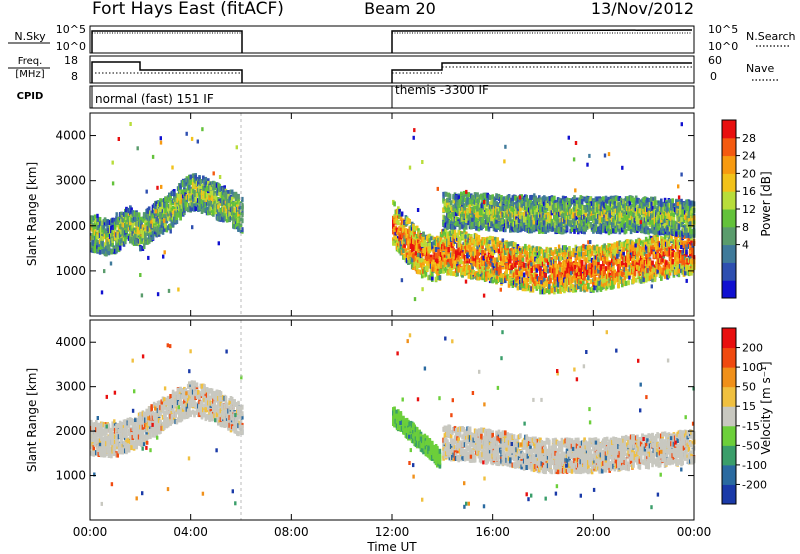 The image size is (800, 554). What do you see at coordinates (723, 29) in the screenshot?
I see `nsearch-tick-top: 10^5` at bounding box center [723, 29].